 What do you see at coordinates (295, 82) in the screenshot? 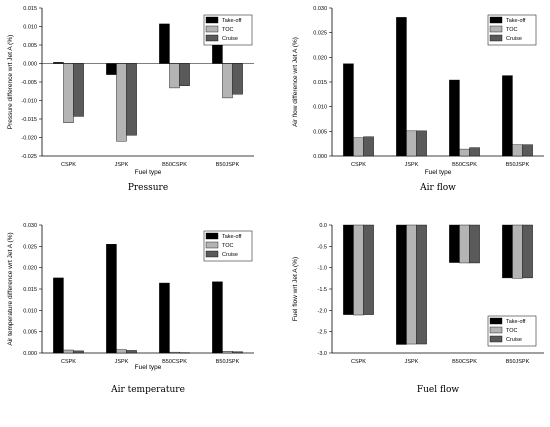
I see `y-axis-label: Air flow difference wrt Jet A (%)` at bounding box center [295, 82].